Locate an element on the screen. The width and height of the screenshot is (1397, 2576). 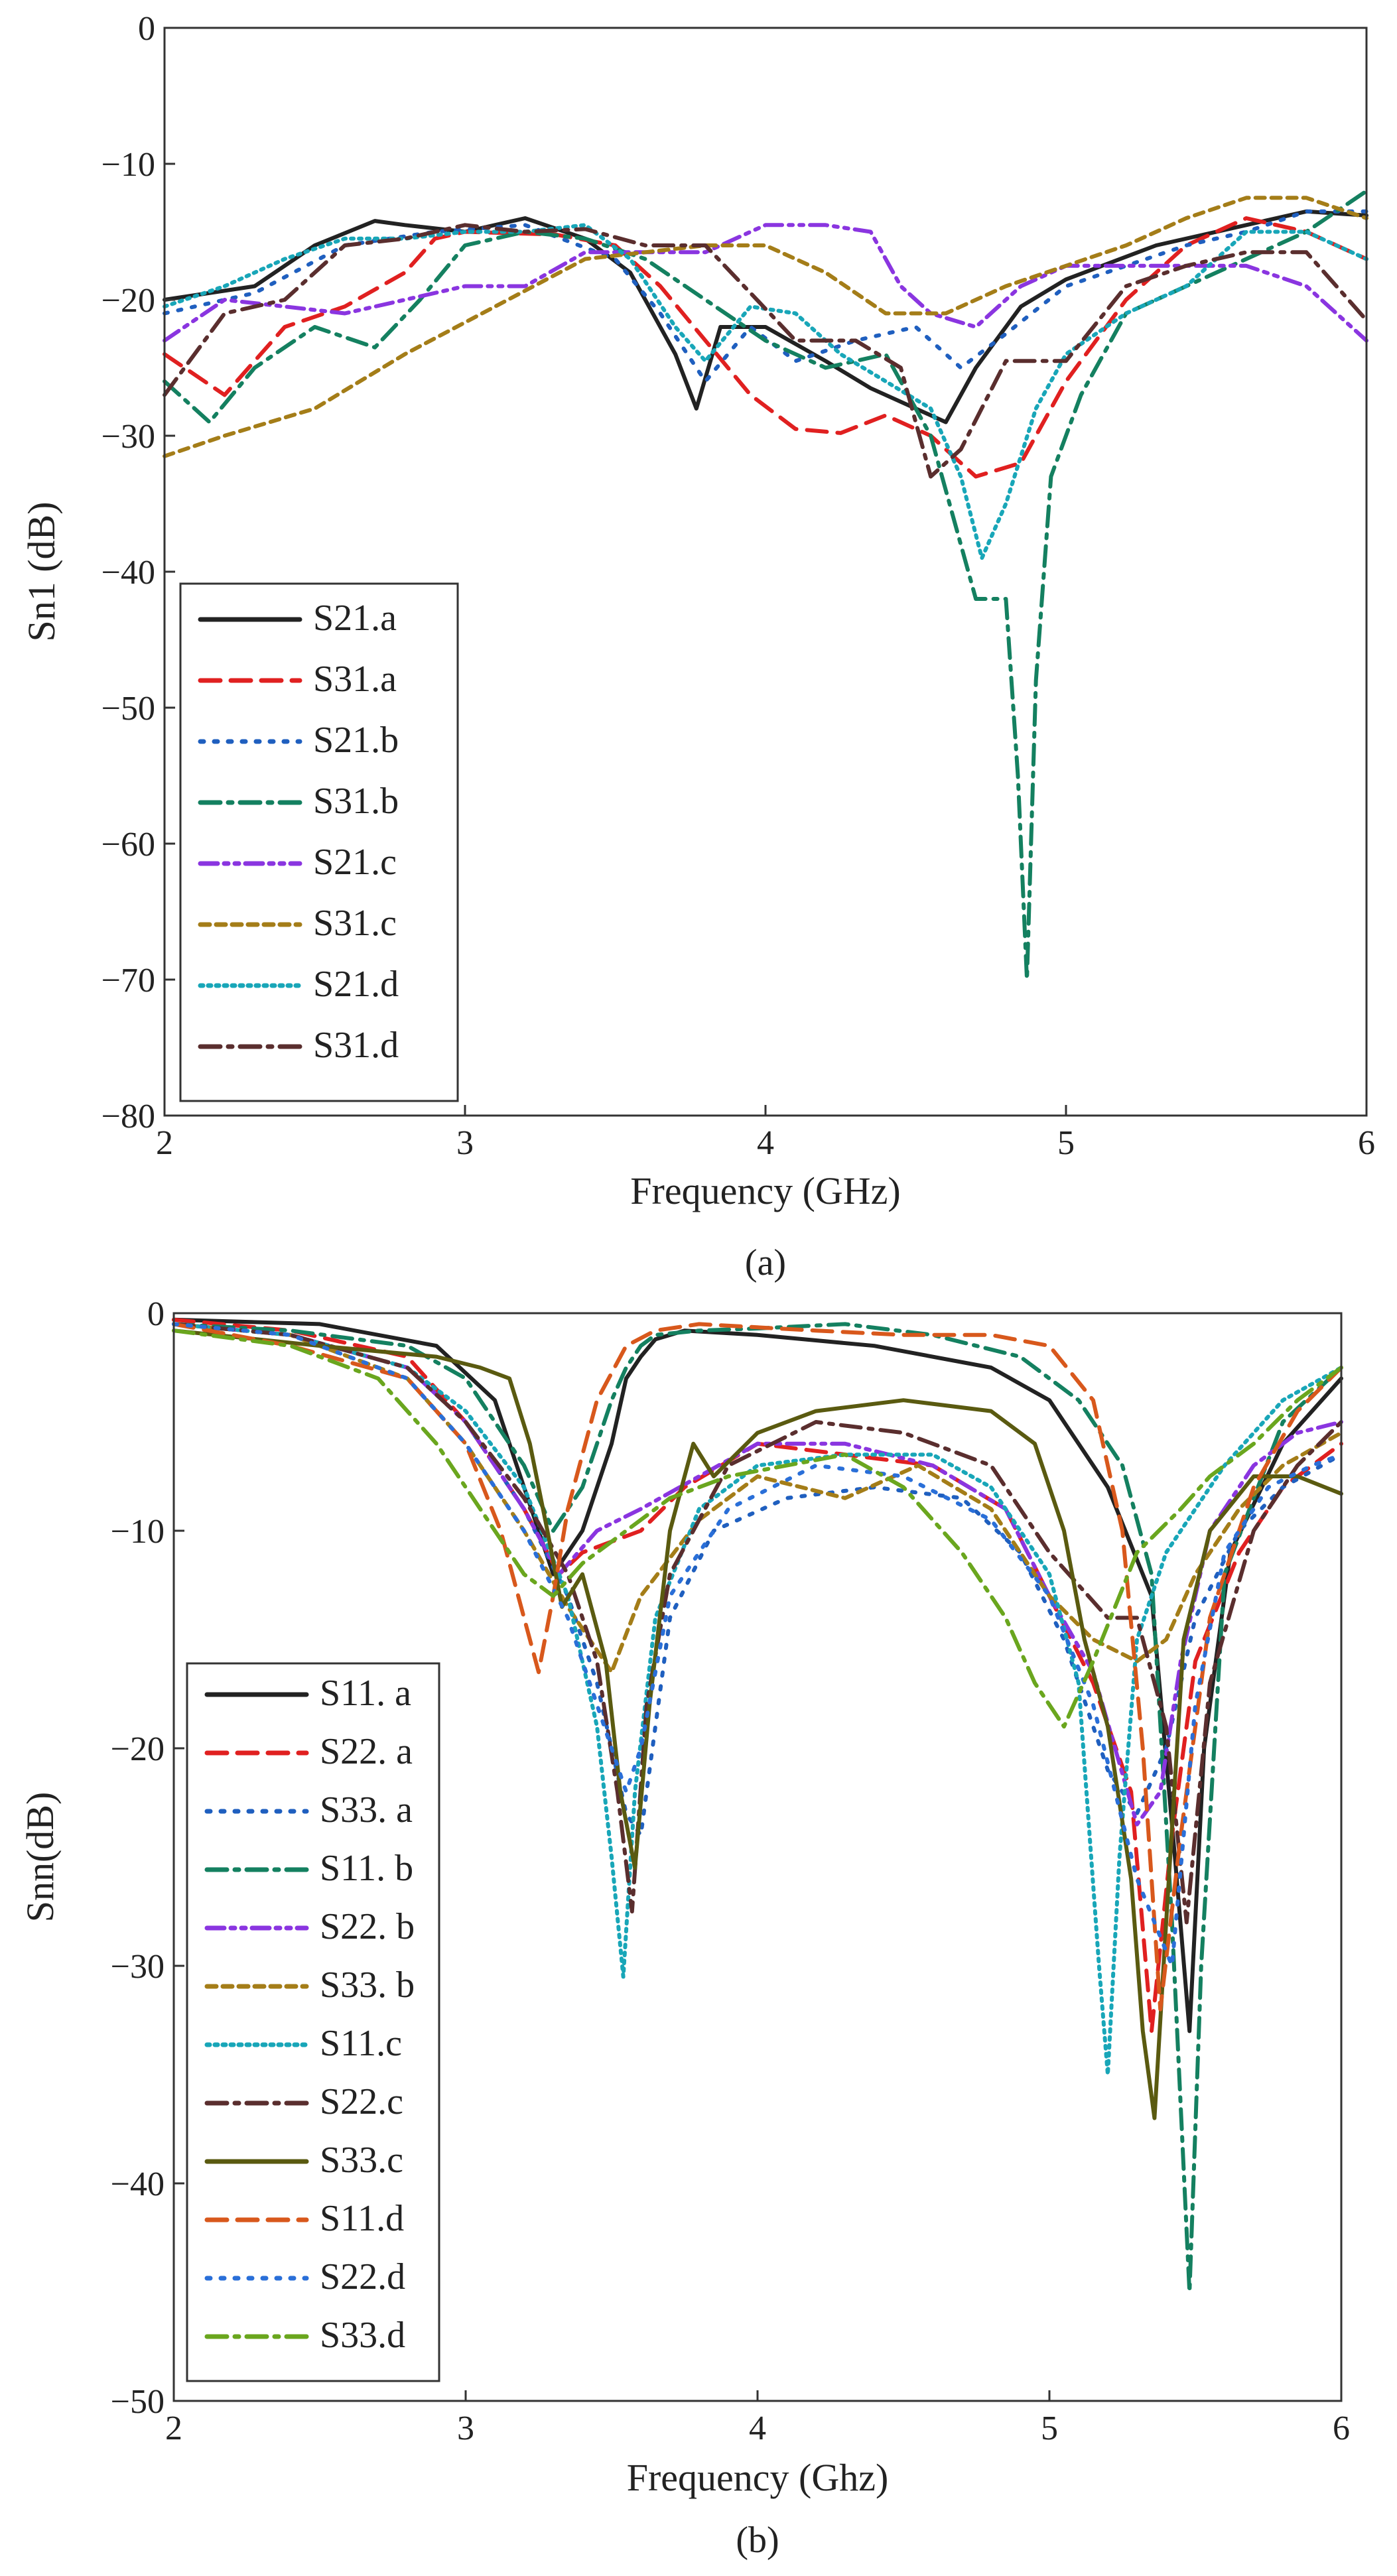
panel-b-legend-label: S22. b is located at coordinates (367, 1927).